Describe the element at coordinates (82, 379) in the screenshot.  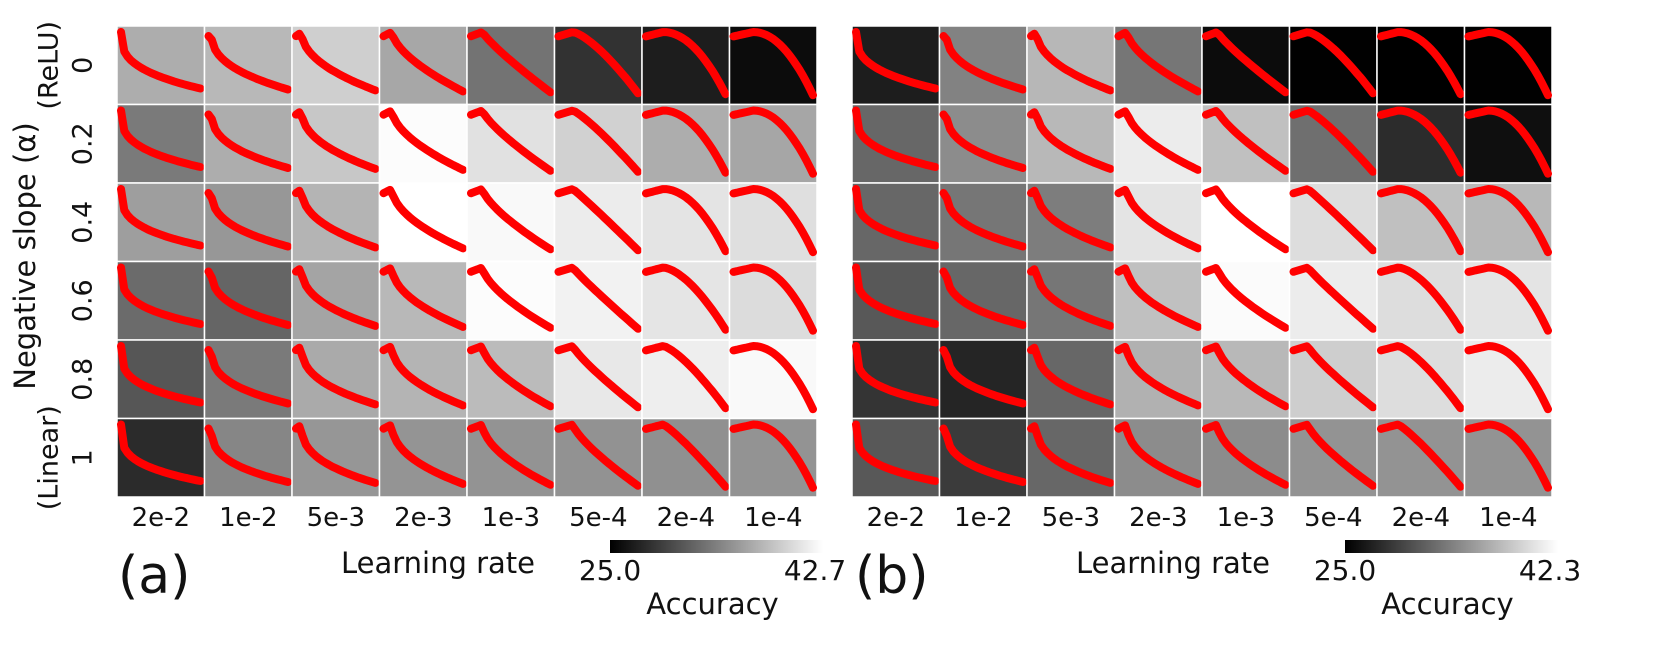
I see `y-tick-label: 0.8` at that location.